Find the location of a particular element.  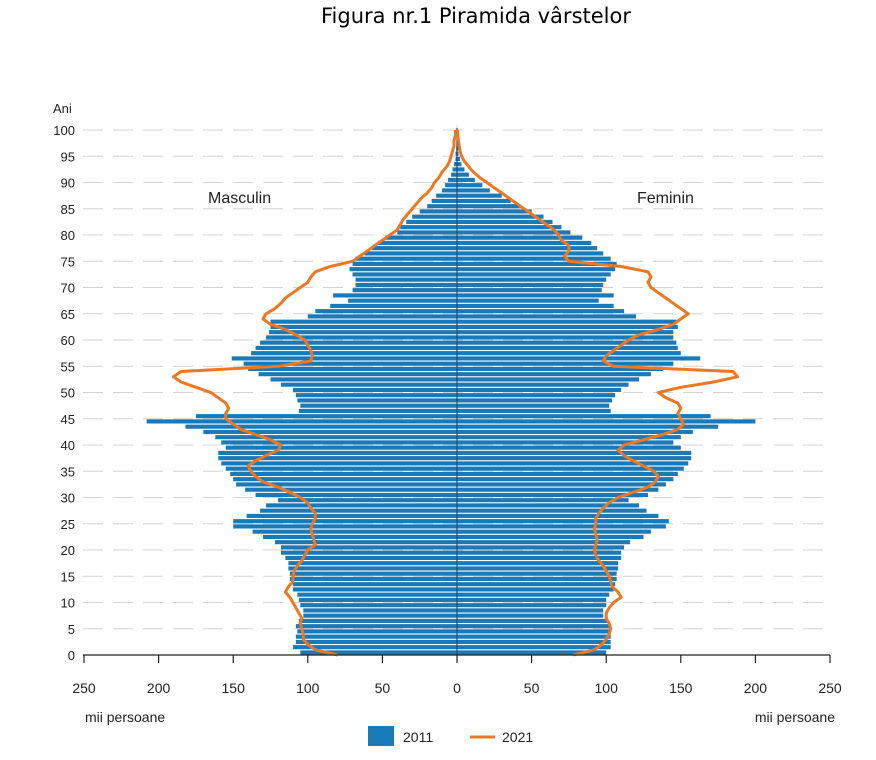

x-tick-label: 250 is located at coordinates (84, 688).